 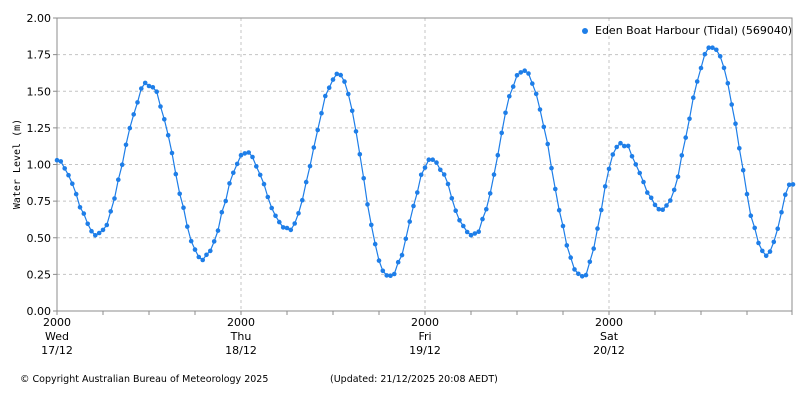 I want to click on y-axis-title: Water Level (m), so click(x=17, y=164).